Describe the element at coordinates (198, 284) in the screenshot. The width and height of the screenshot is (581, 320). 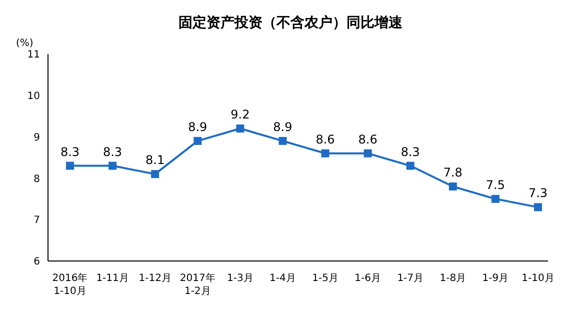
I see `x-tick-label: 2017年 1-2月` at that location.